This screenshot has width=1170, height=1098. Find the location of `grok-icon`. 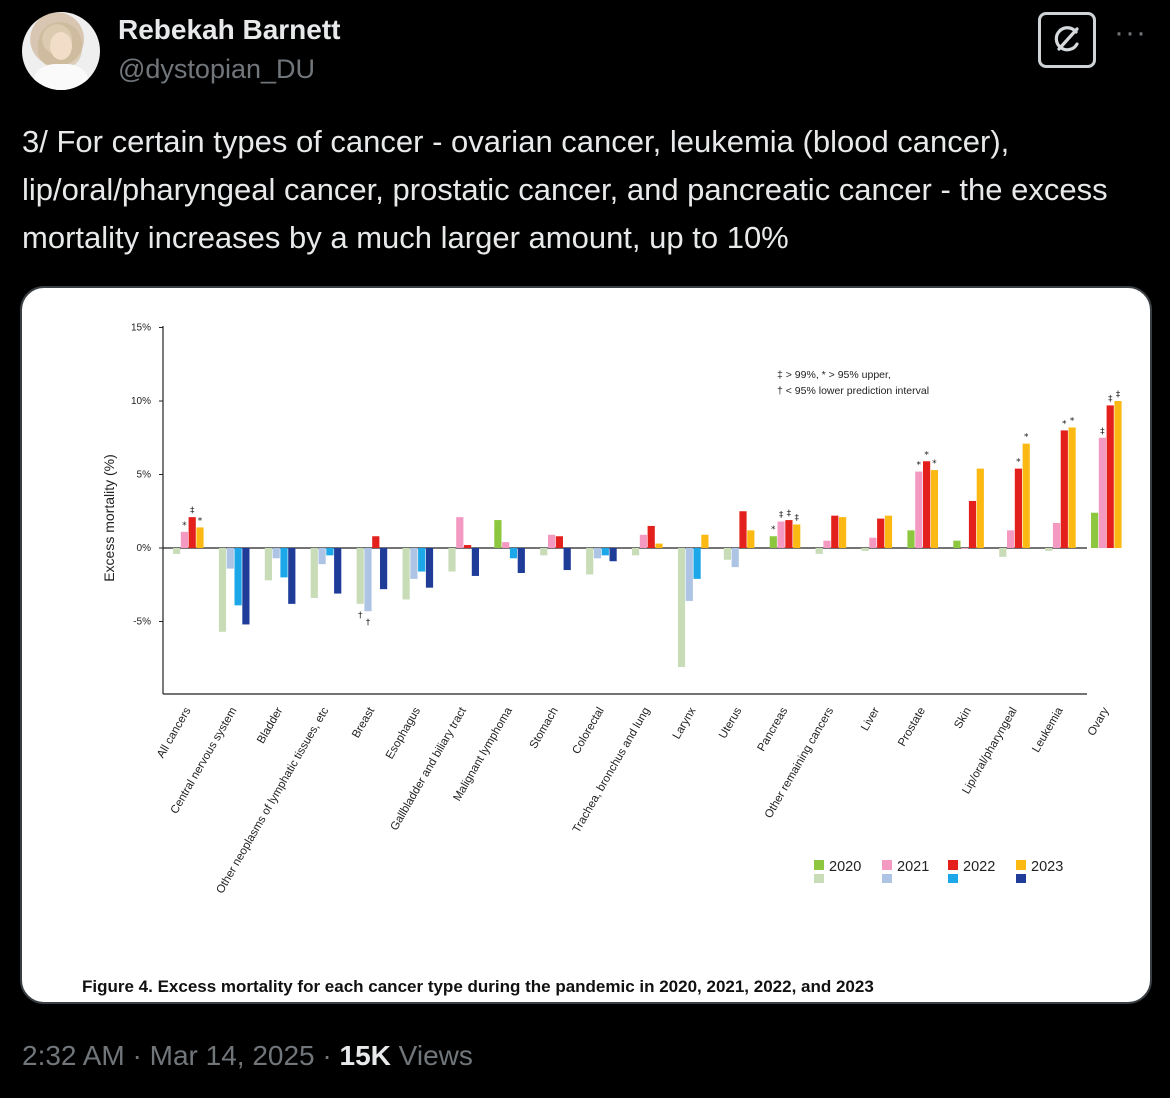

grok-icon is located at coordinates (1066, 39).